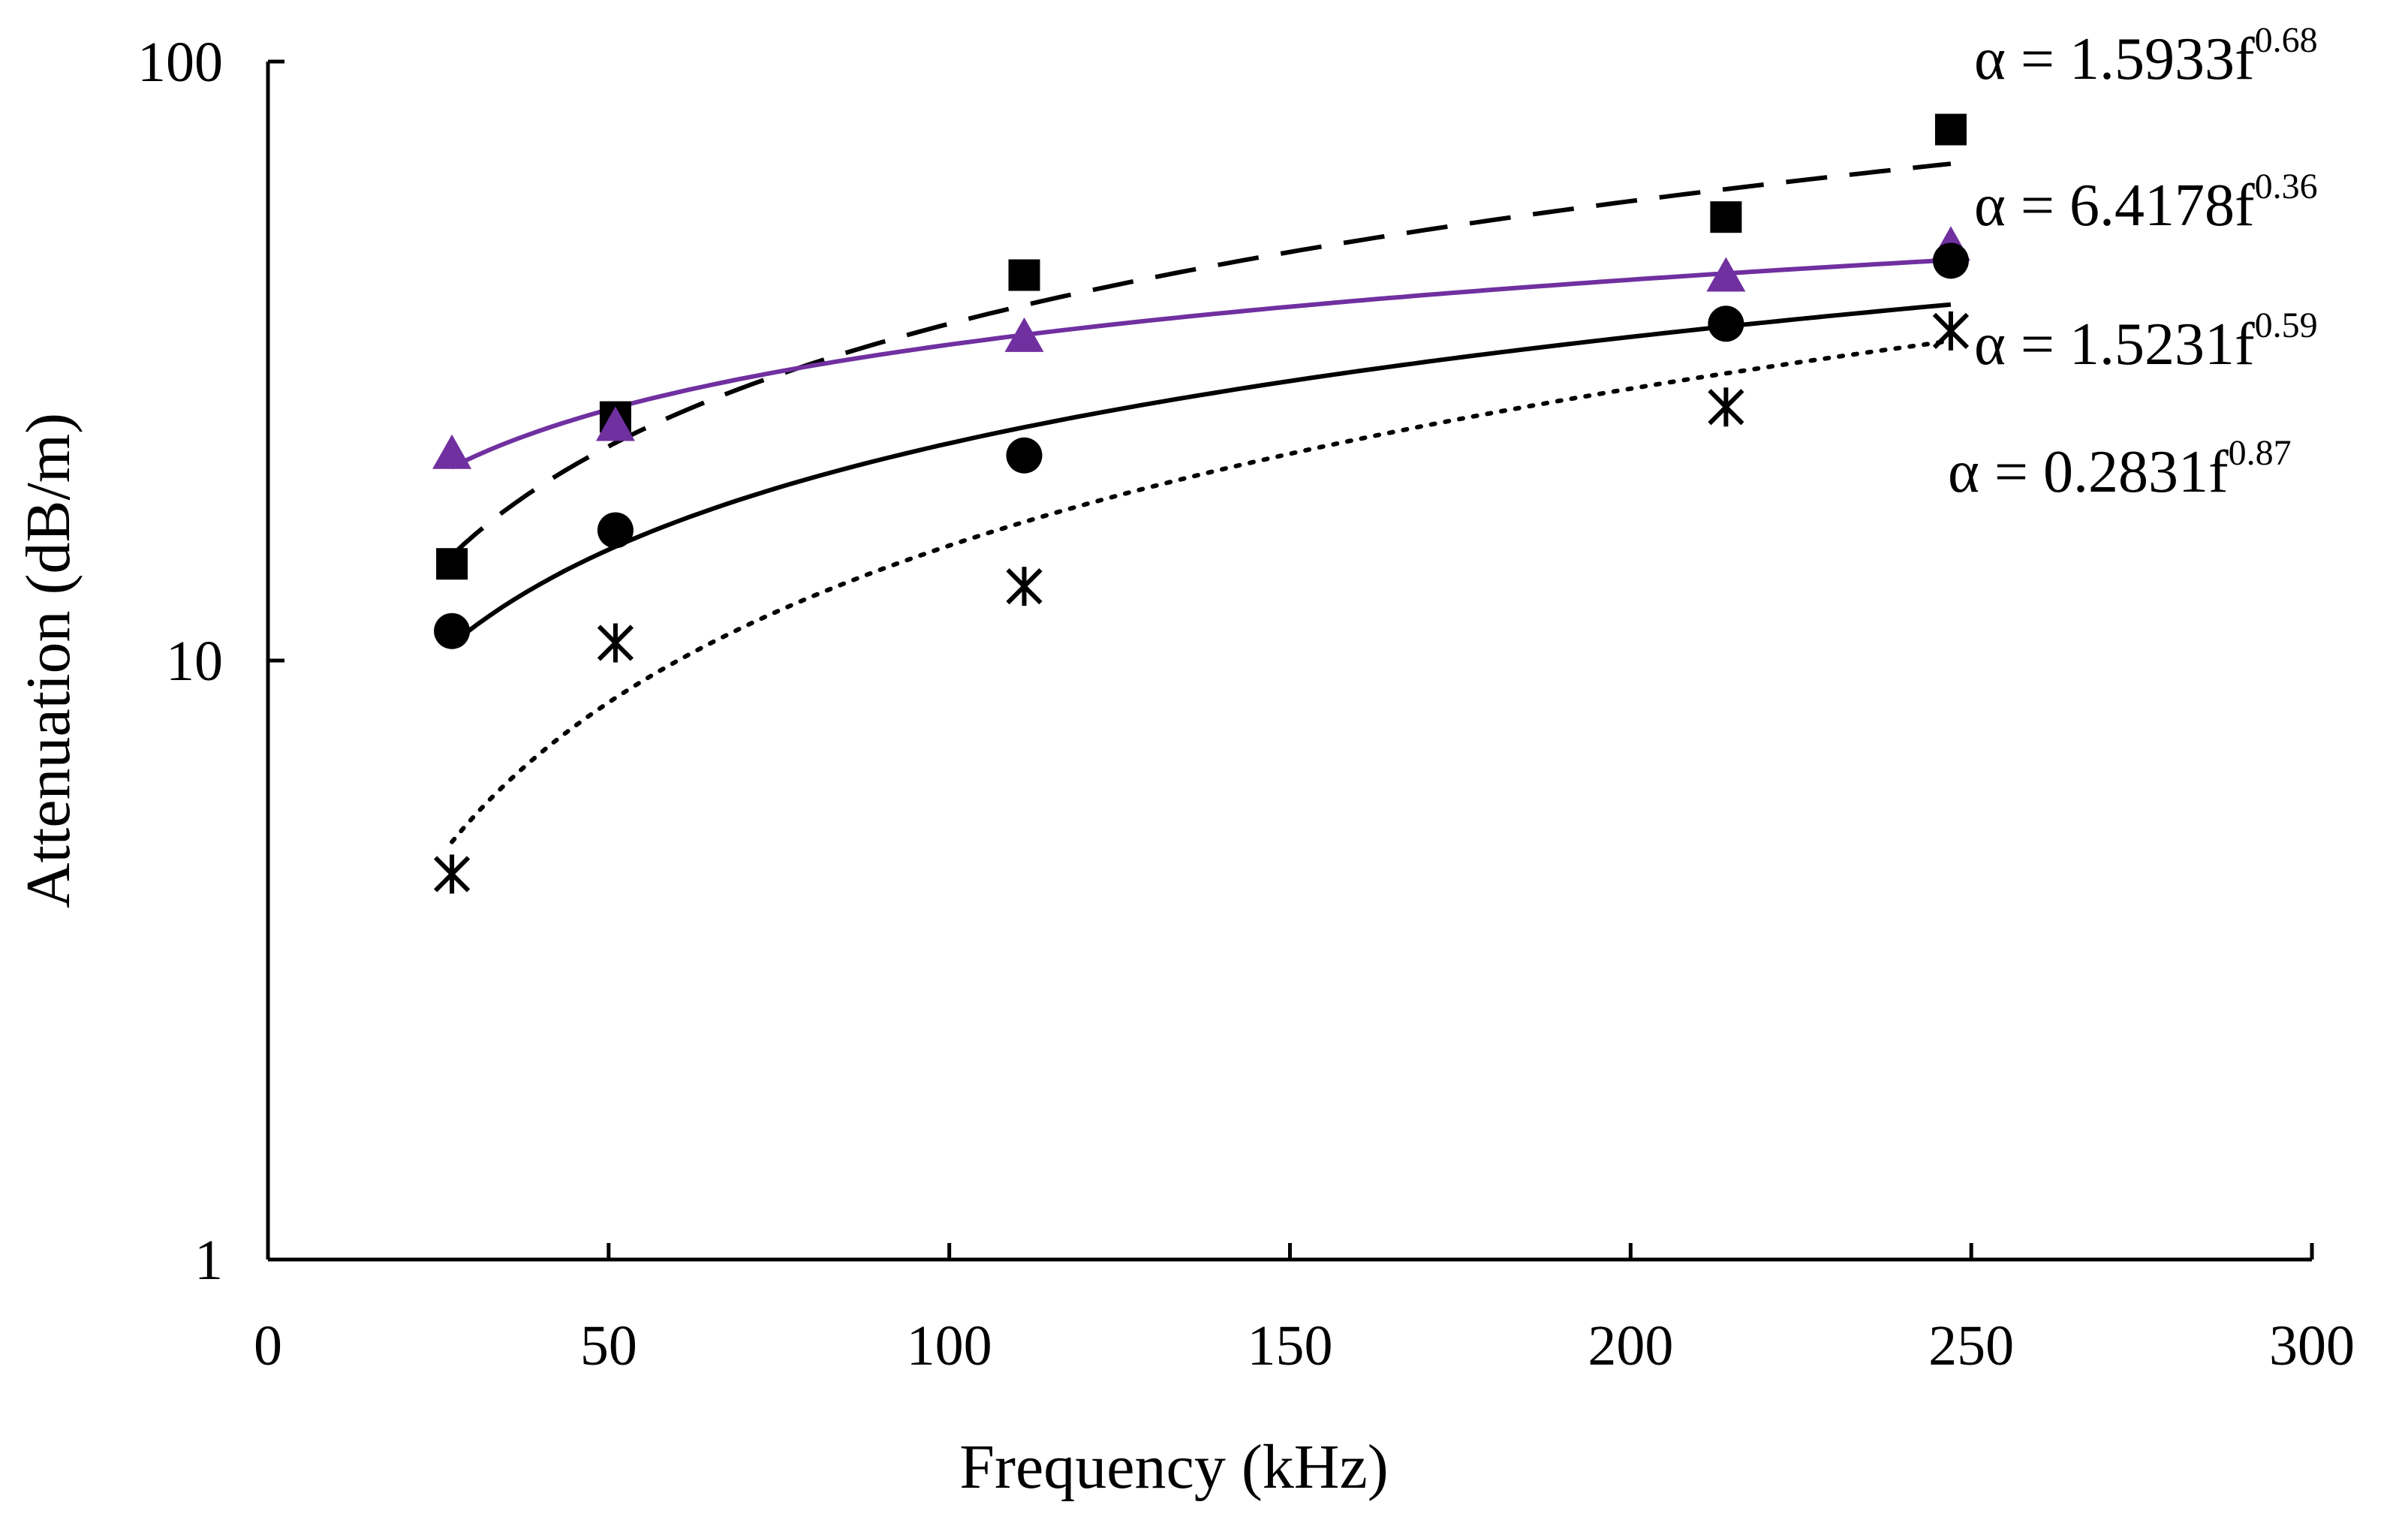  I want to click on x-tick-label: 300, so click(2312, 1345).